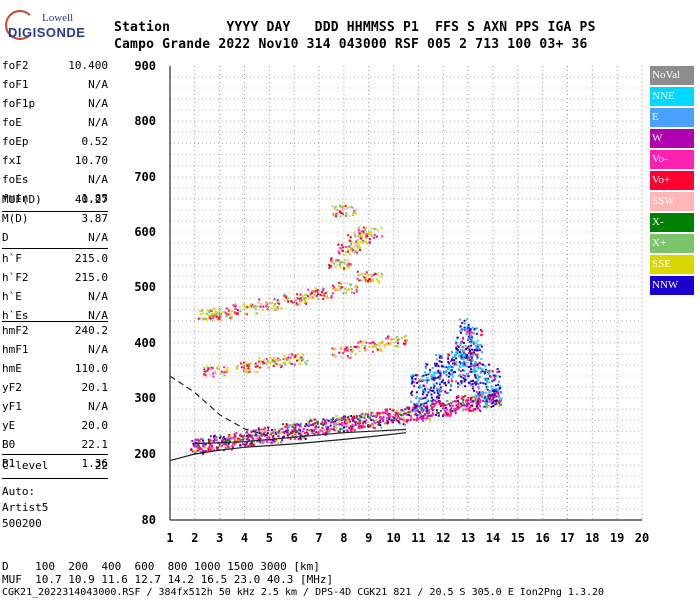 The width and height of the screenshot is (700, 600). Describe the element at coordinates (95, 141) in the screenshot. I see `param-value: 0.52` at that location.